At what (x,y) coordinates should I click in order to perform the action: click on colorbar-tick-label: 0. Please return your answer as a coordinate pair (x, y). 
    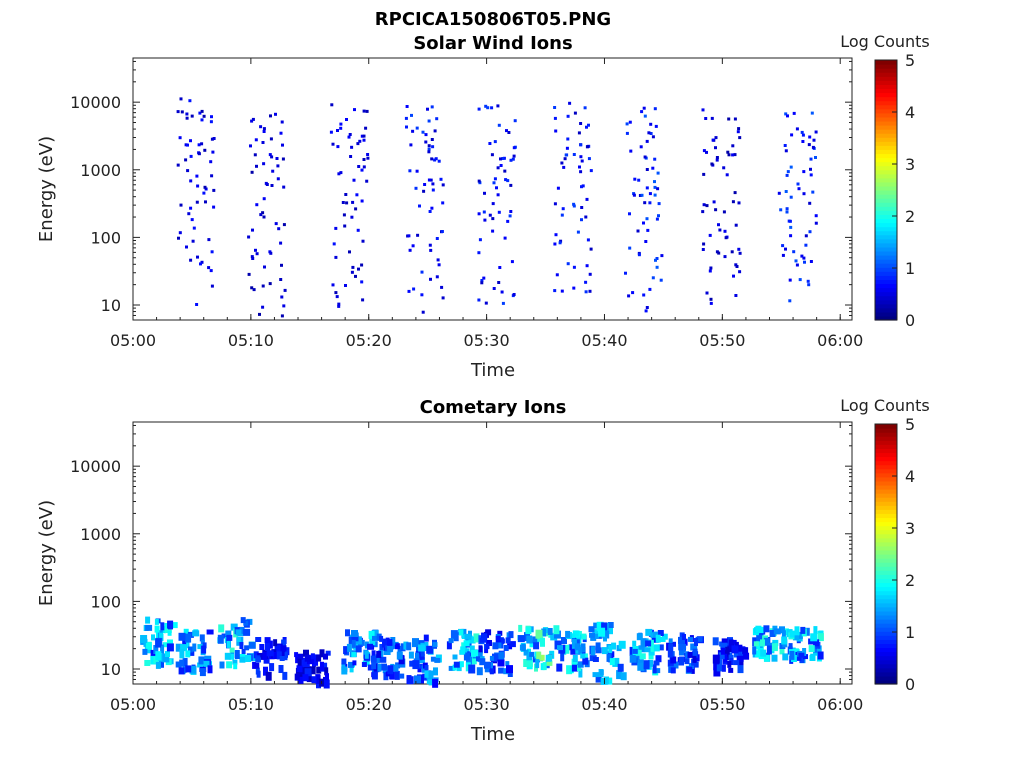
    Looking at the image, I should click on (910, 320).